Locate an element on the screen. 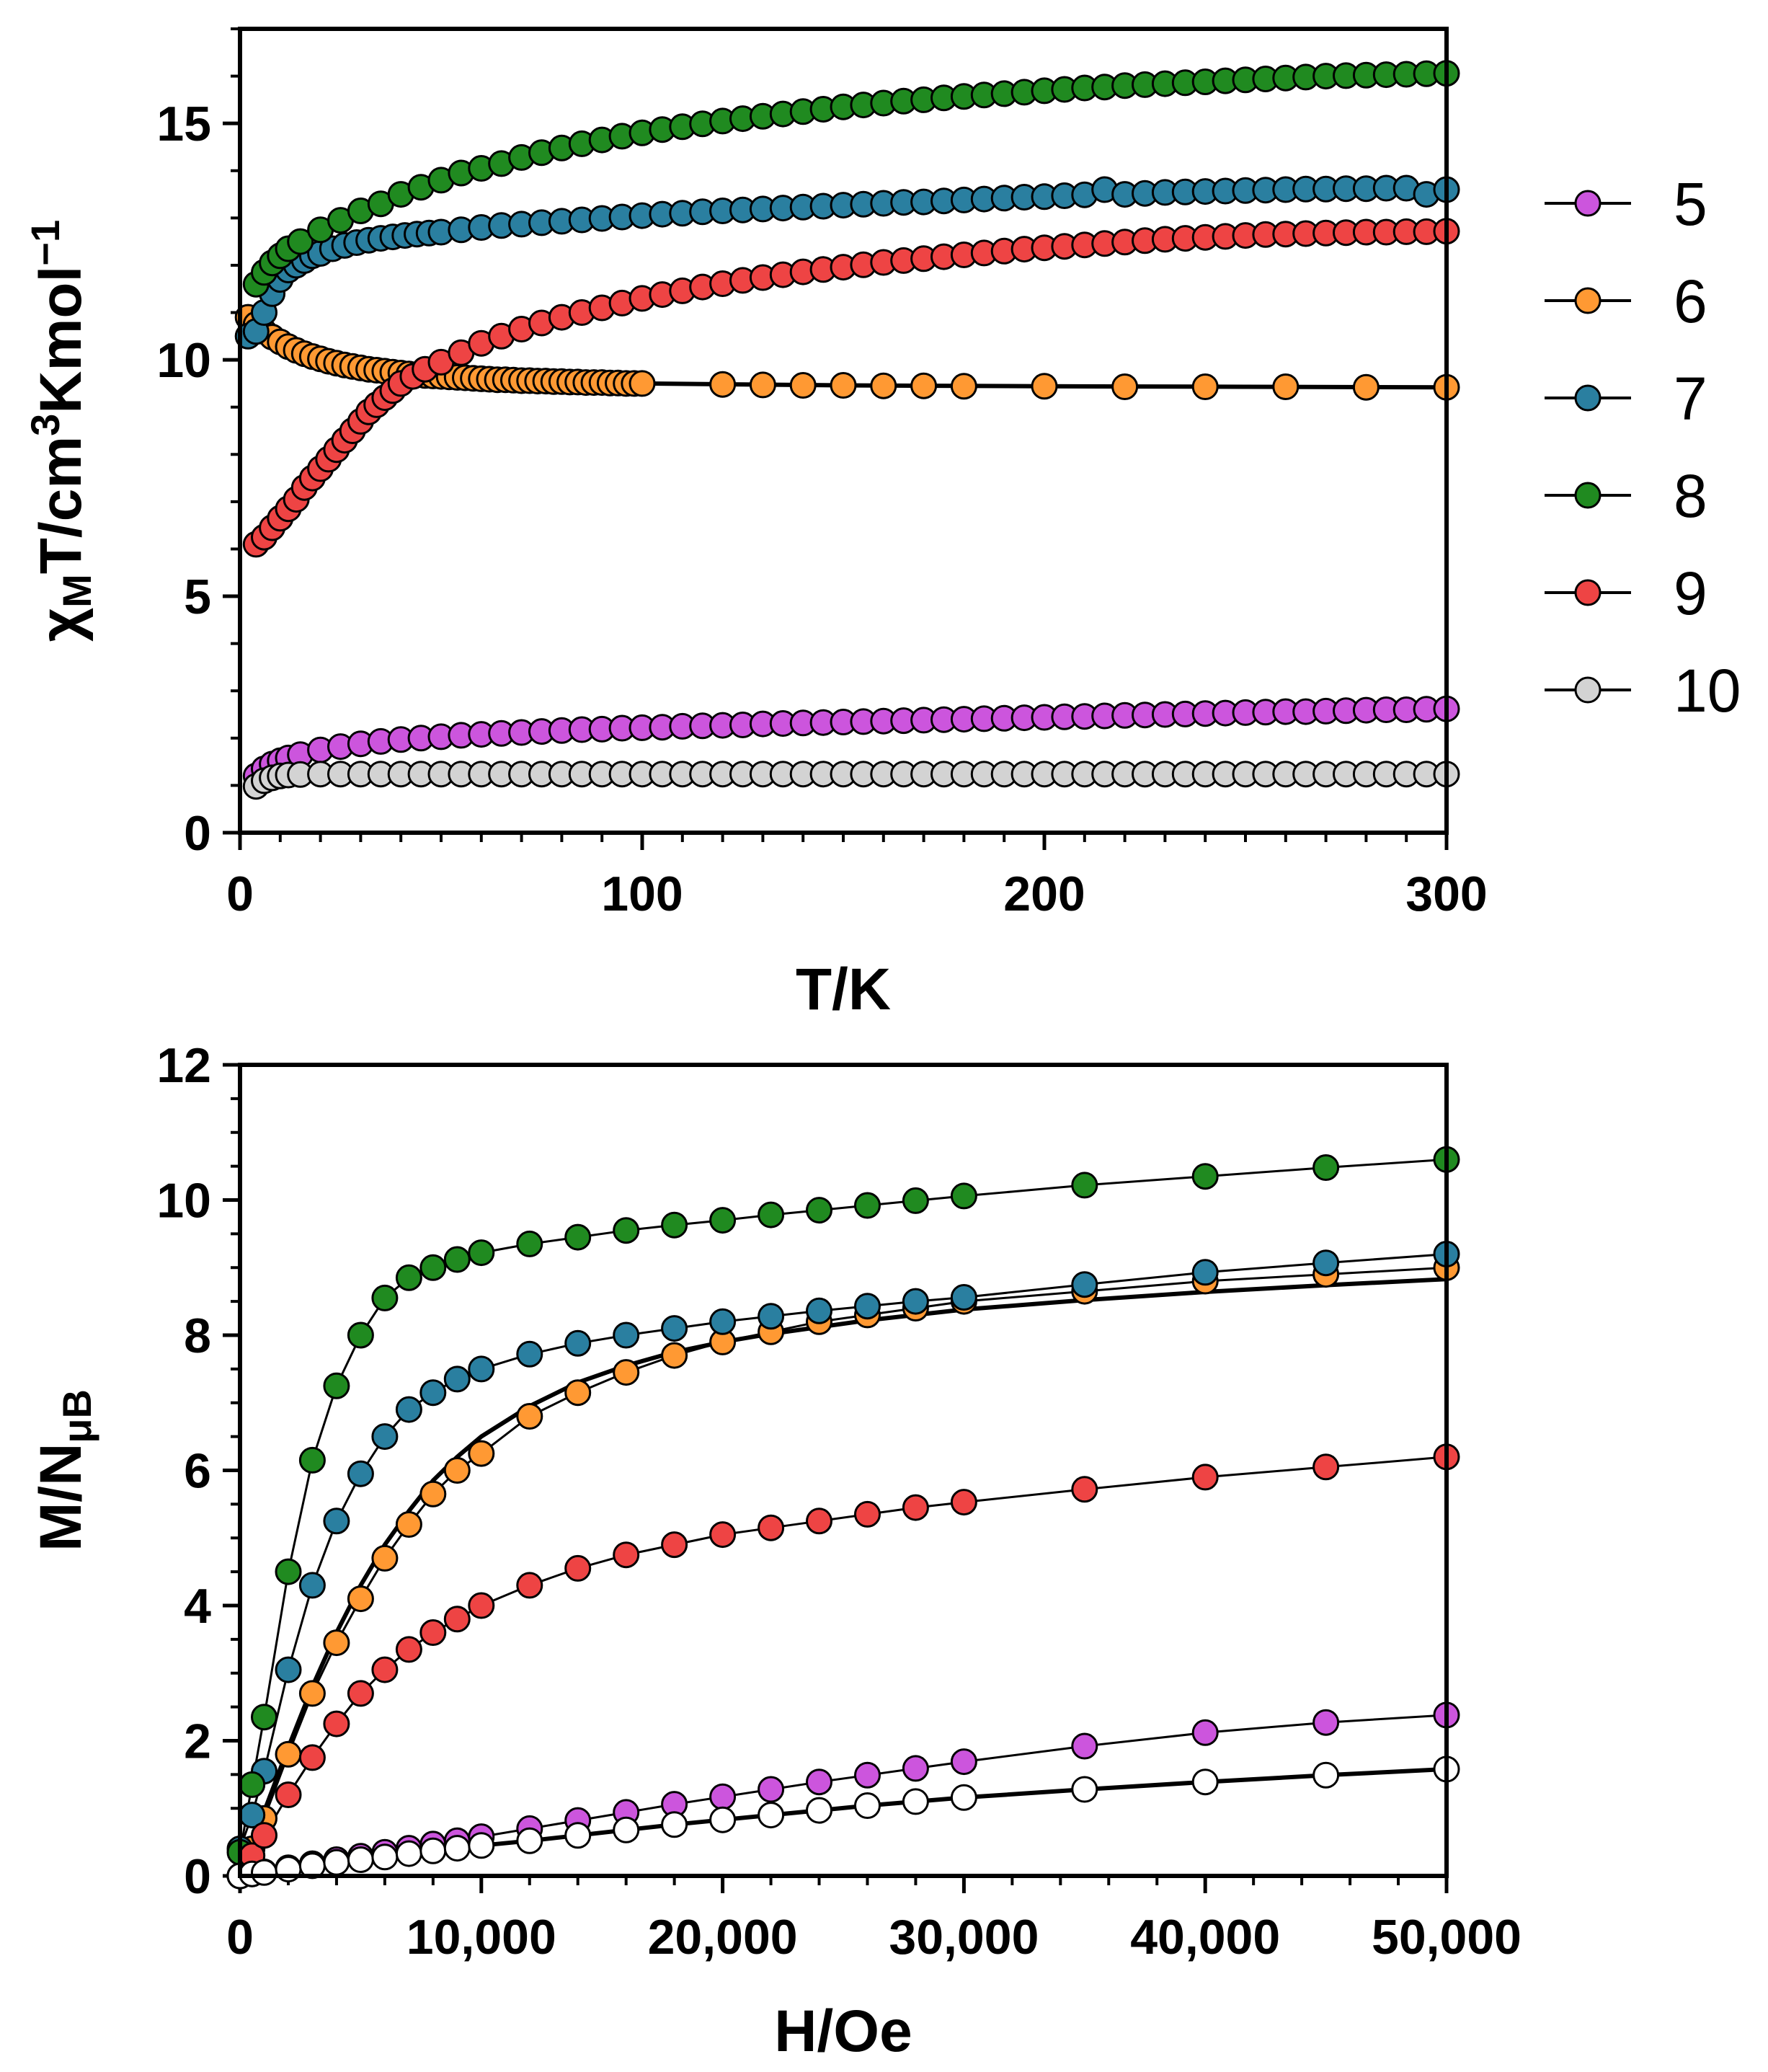 The image size is (1768, 2072). chart-chiT-x-axis-title: T/K is located at coordinates (843, 989).